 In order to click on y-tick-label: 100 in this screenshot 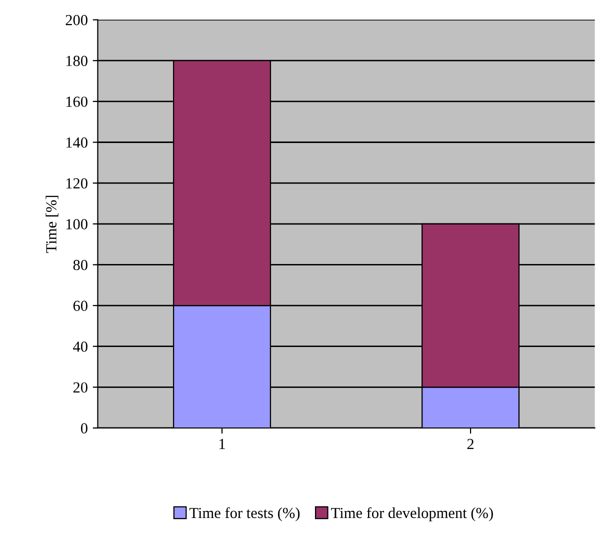, I will do `click(77, 224)`.